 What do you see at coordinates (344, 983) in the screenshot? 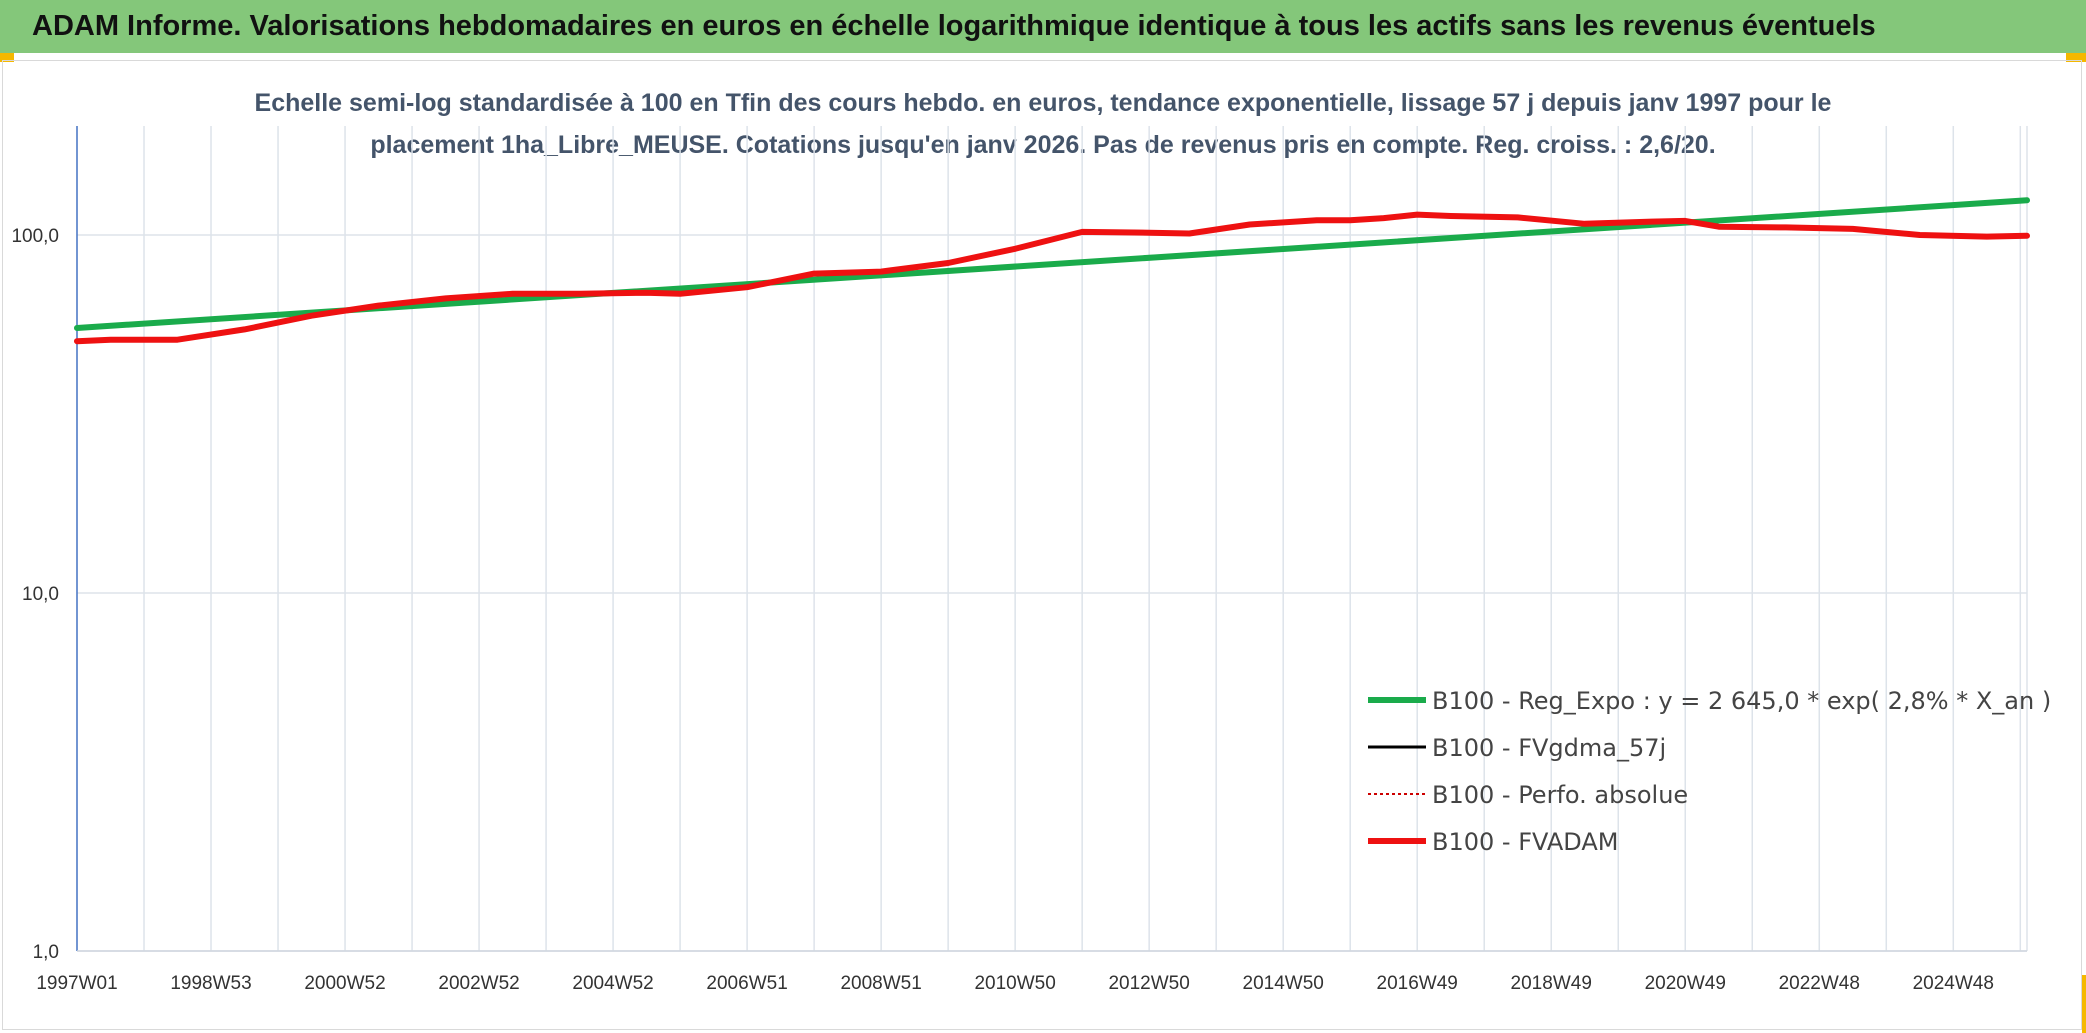
I see `x-tick-label: 2000W52` at bounding box center [344, 983].